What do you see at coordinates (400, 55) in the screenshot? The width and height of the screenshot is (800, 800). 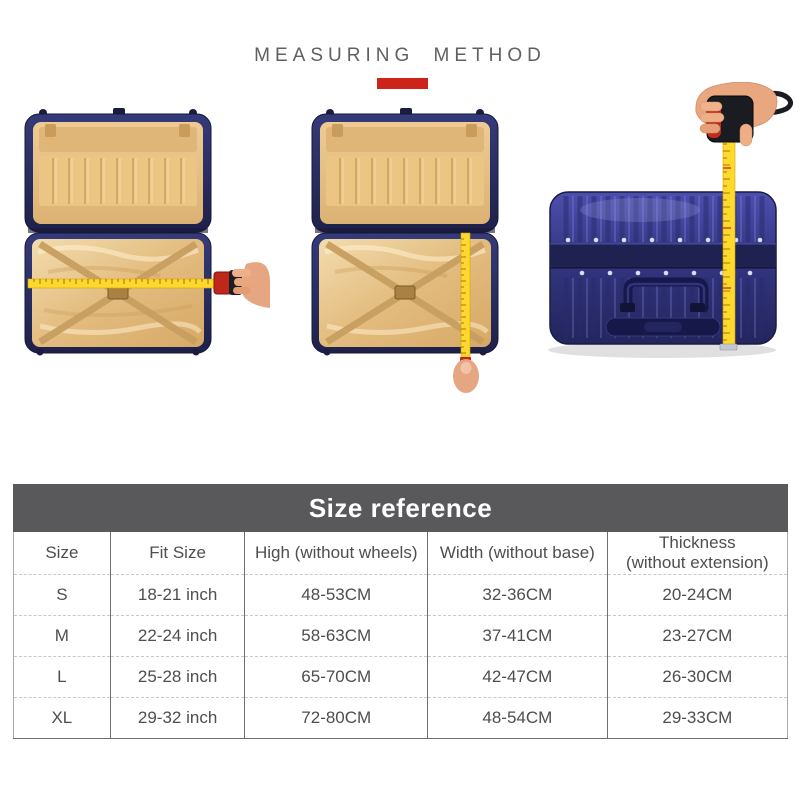 I see `page-title: MEASURING METHOD` at bounding box center [400, 55].